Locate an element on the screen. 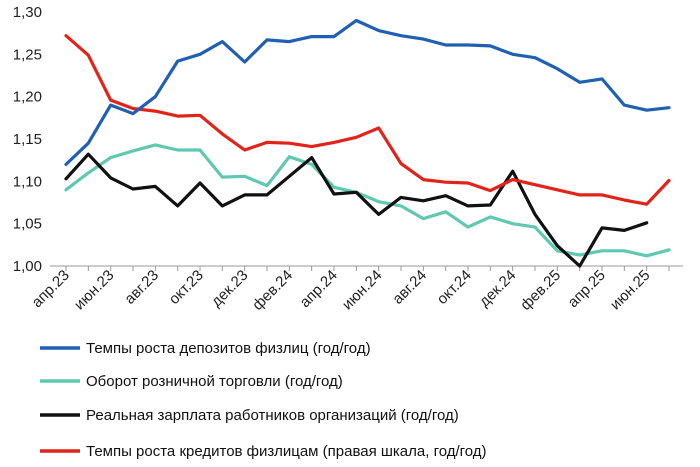  x-tick-label: авг.24 is located at coordinates (409, 287).